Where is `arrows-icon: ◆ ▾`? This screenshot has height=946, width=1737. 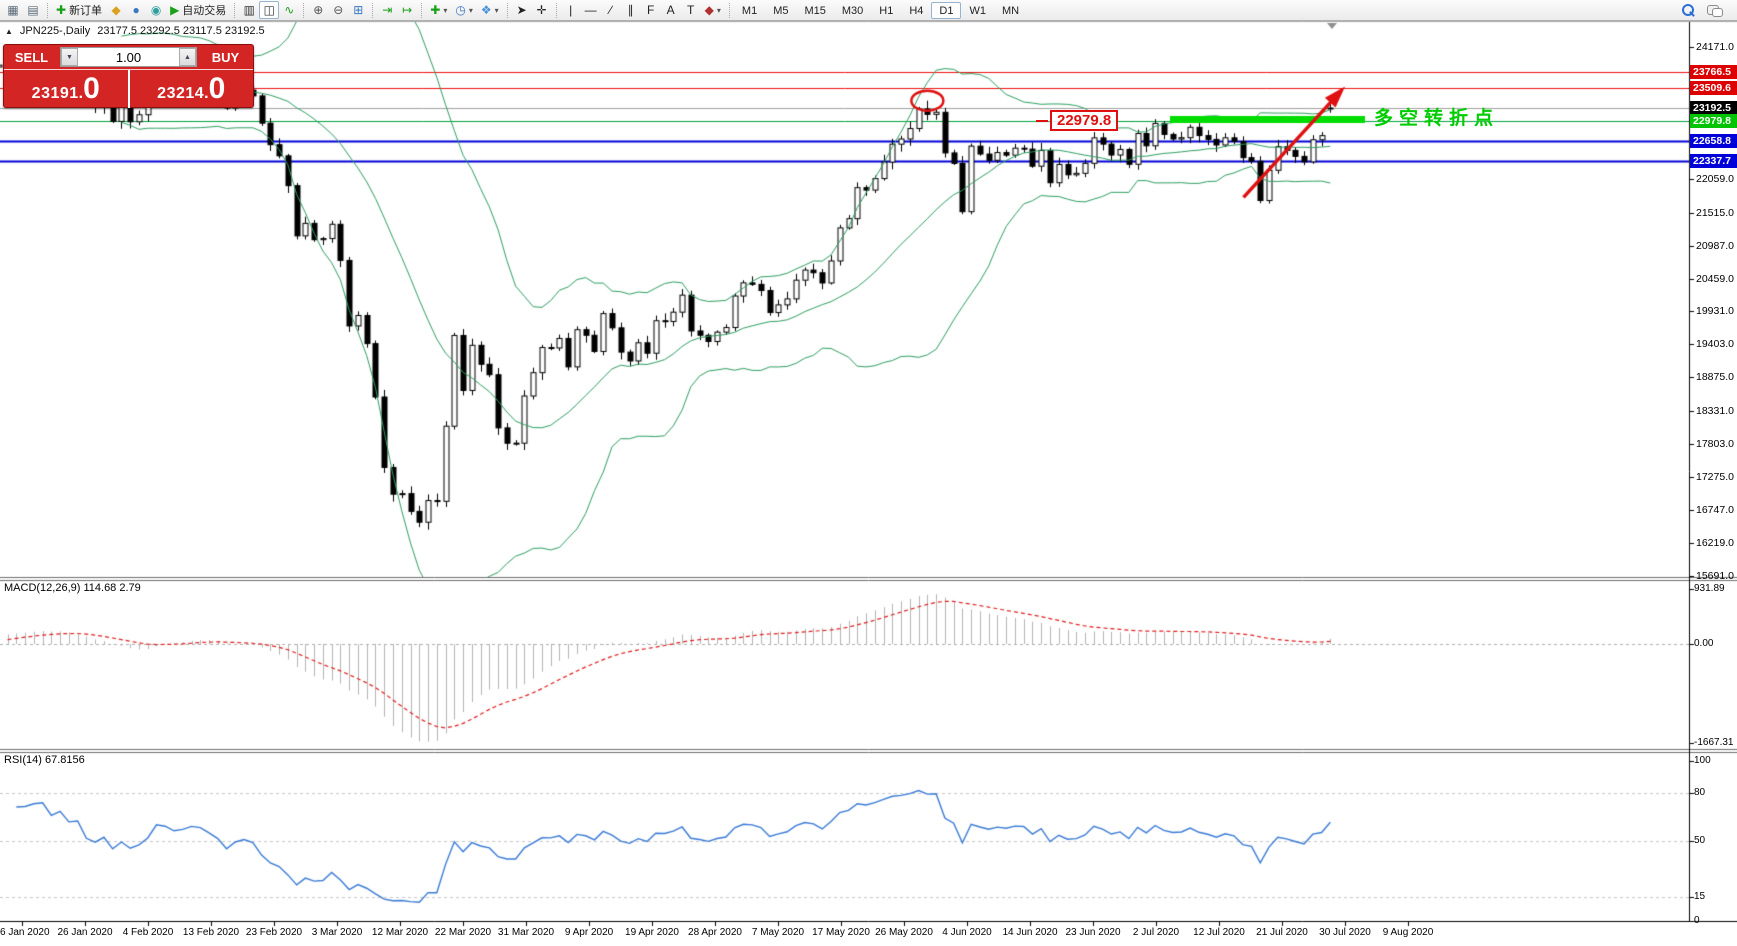
arrows-icon: ◆ ▾ is located at coordinates (713, 10).